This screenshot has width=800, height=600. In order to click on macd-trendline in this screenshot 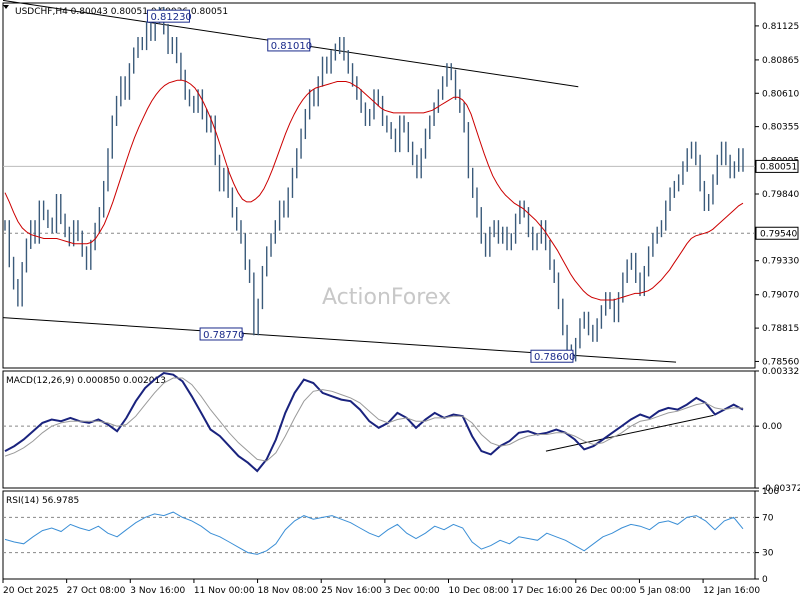, I will do `click(629, 433)`.